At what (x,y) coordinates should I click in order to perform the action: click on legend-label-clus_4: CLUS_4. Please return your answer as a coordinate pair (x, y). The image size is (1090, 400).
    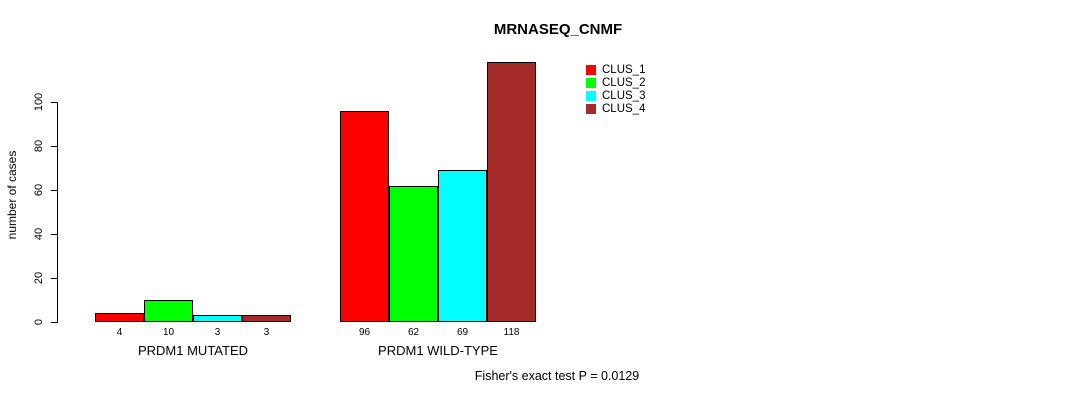
    Looking at the image, I should click on (624, 109).